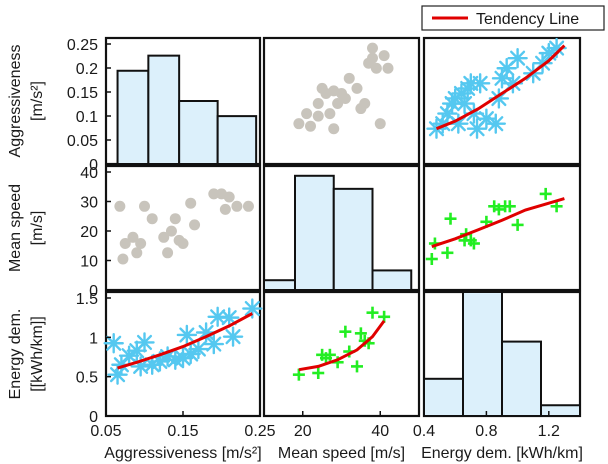 The height and width of the screenshot is (464, 608). I want to click on x-tick-label-2-0: 0.4, so click(424, 431).